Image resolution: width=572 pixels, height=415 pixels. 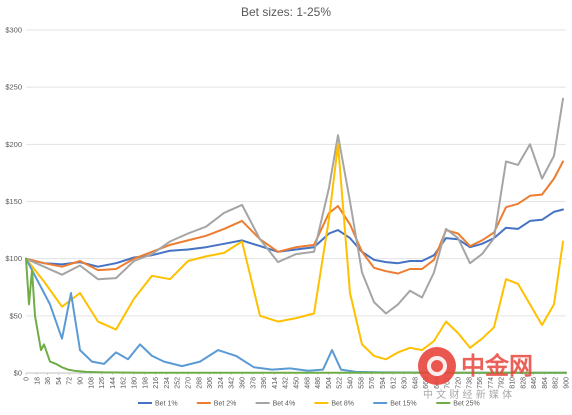 I want to click on x-tick-label: 846, so click(x=534, y=383).